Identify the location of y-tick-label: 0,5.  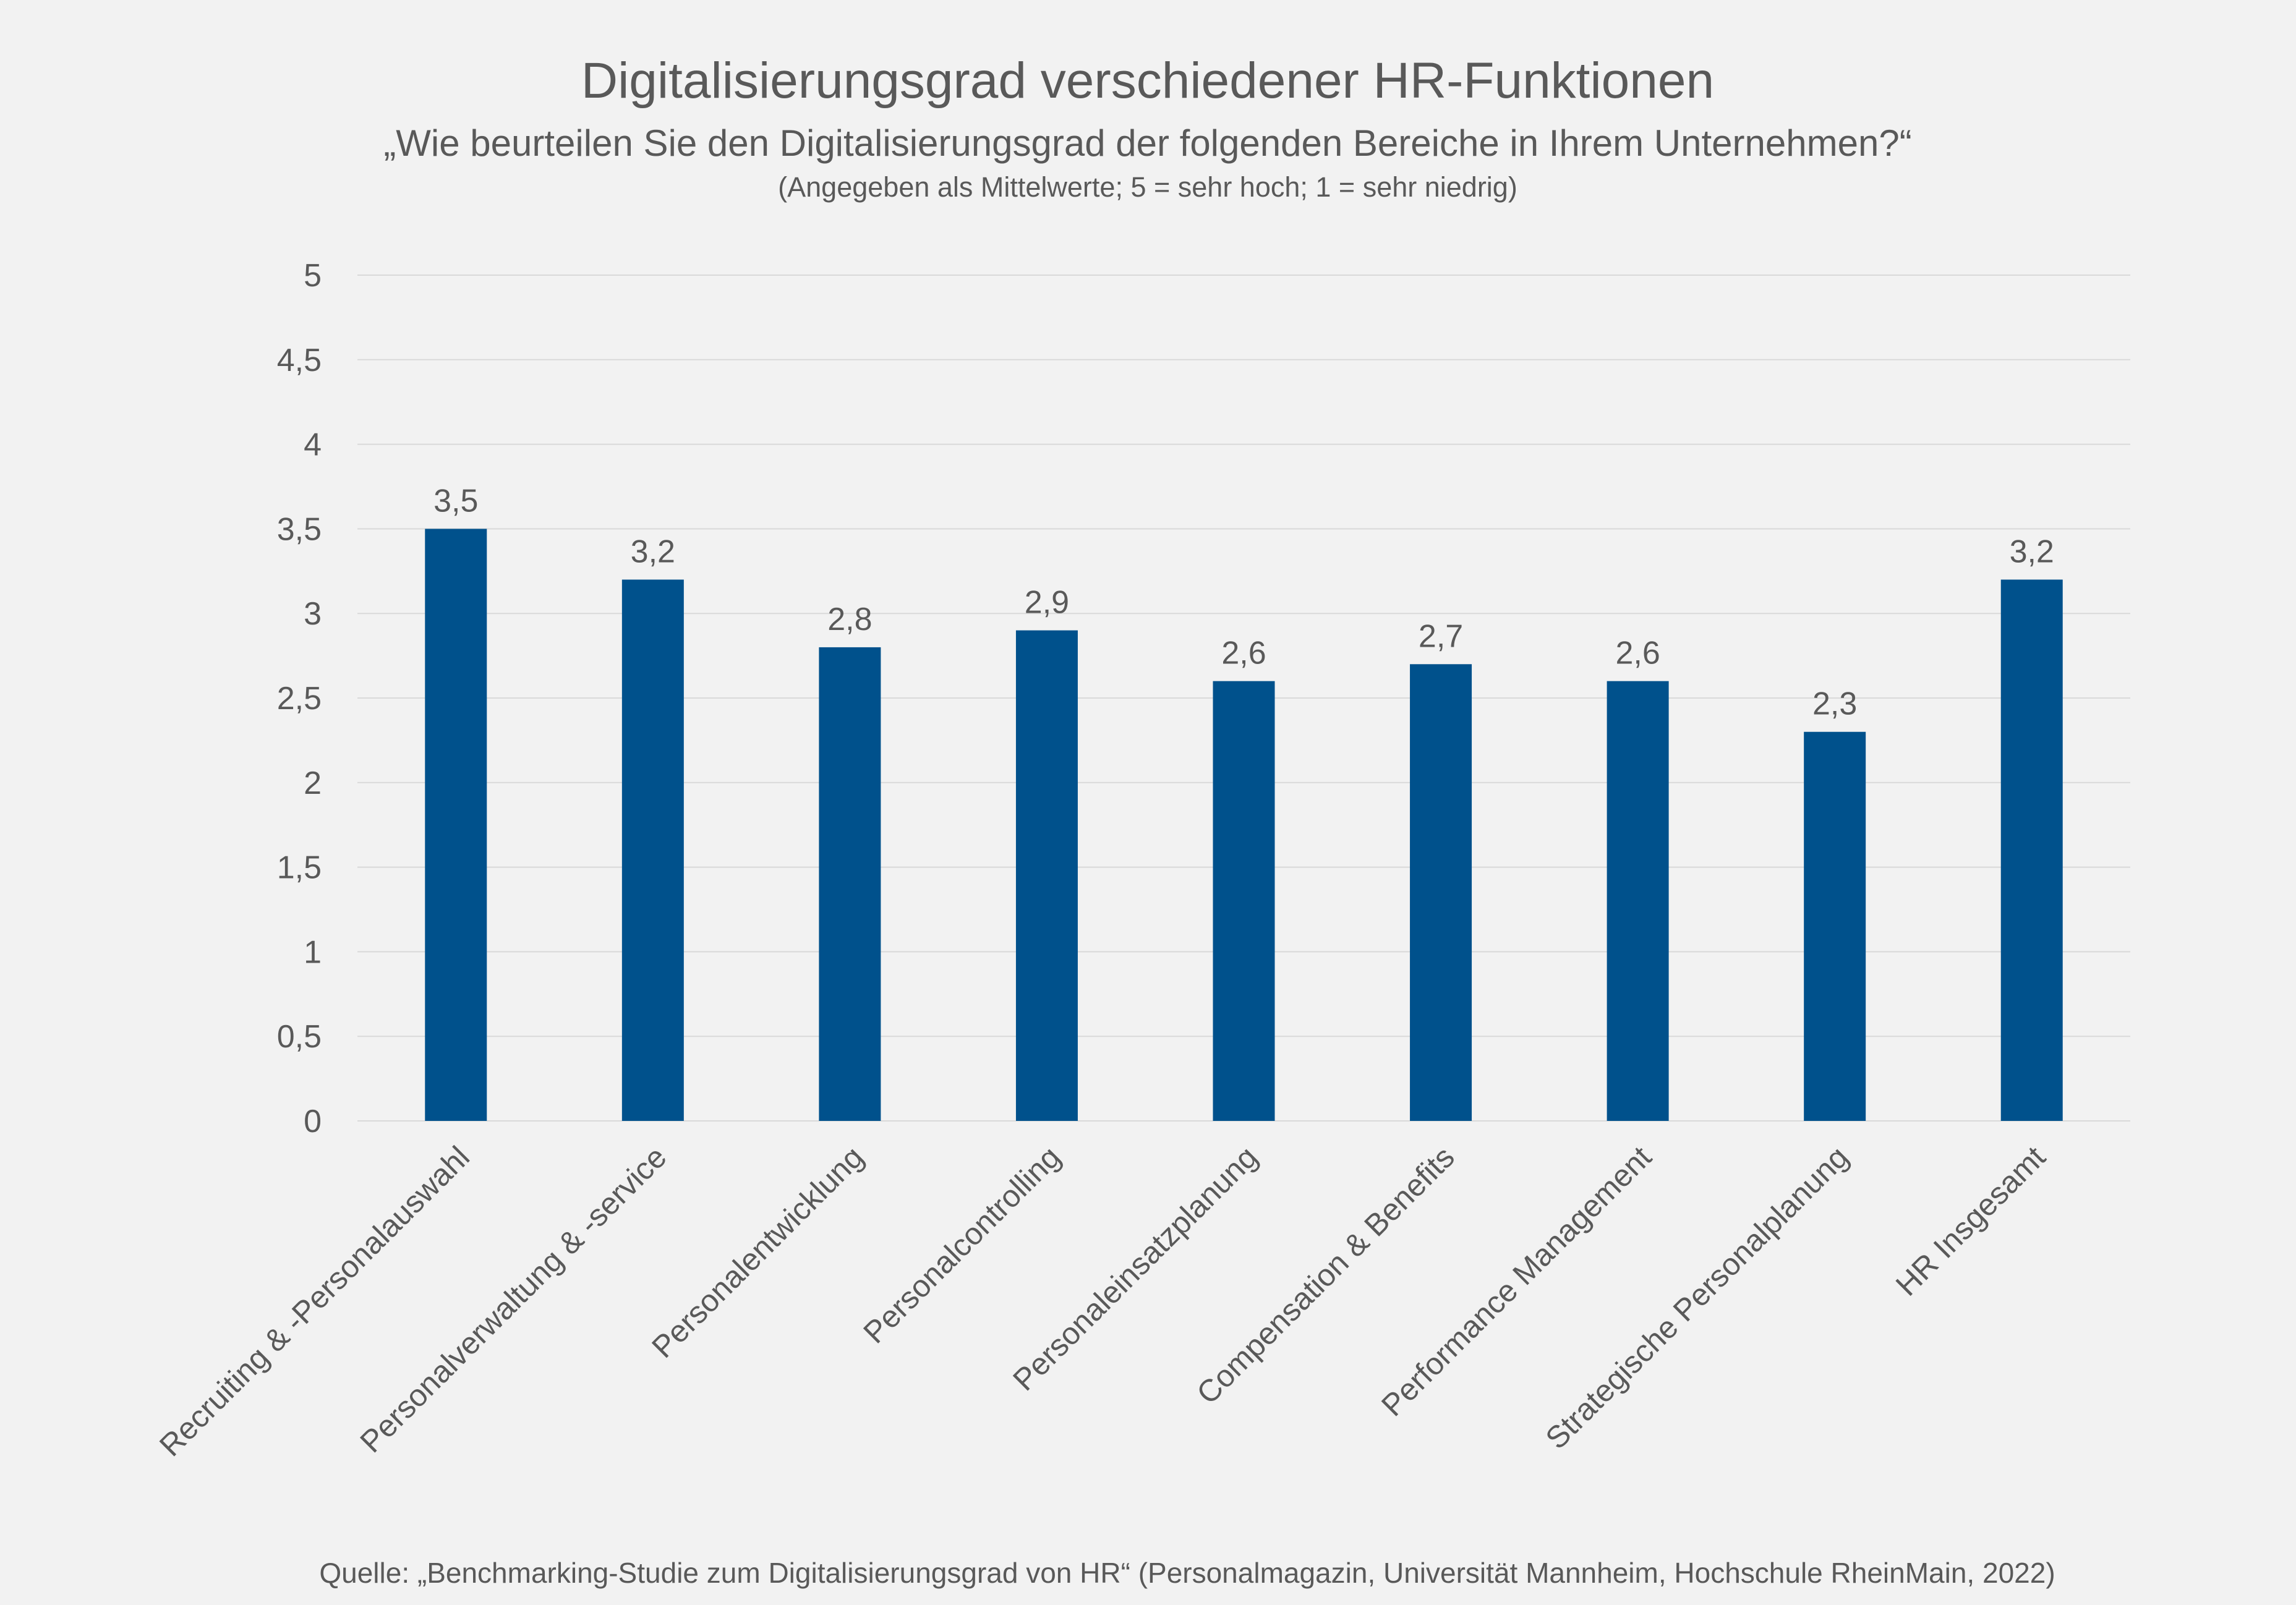
(299, 1037).